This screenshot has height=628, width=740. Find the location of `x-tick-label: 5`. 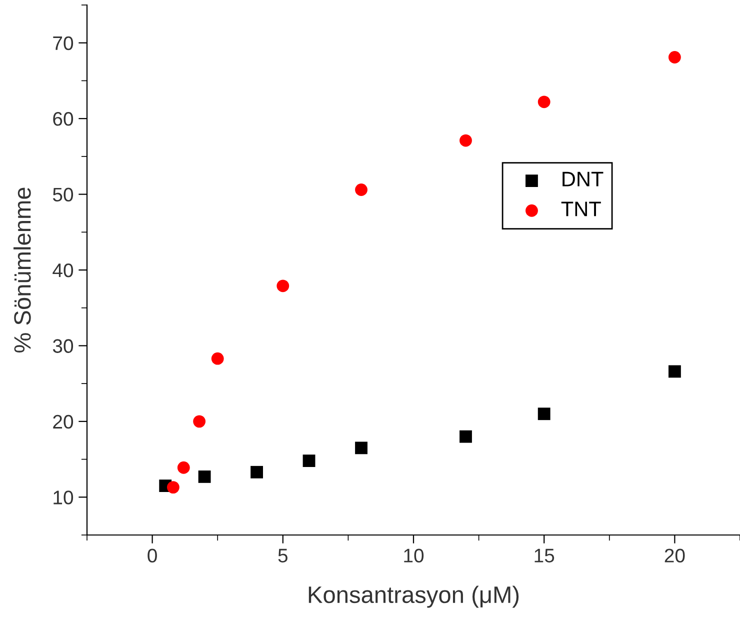

x-tick-label: 5 is located at coordinates (283, 555).